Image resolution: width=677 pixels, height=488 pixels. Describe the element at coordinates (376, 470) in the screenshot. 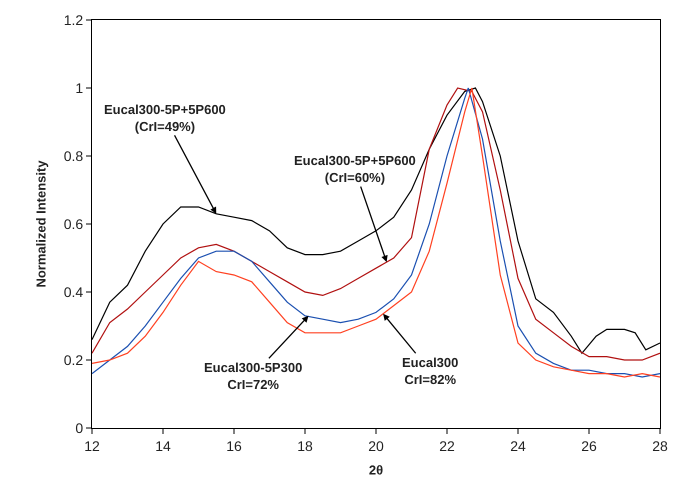

I see `x-axis-title: 2θ` at that location.